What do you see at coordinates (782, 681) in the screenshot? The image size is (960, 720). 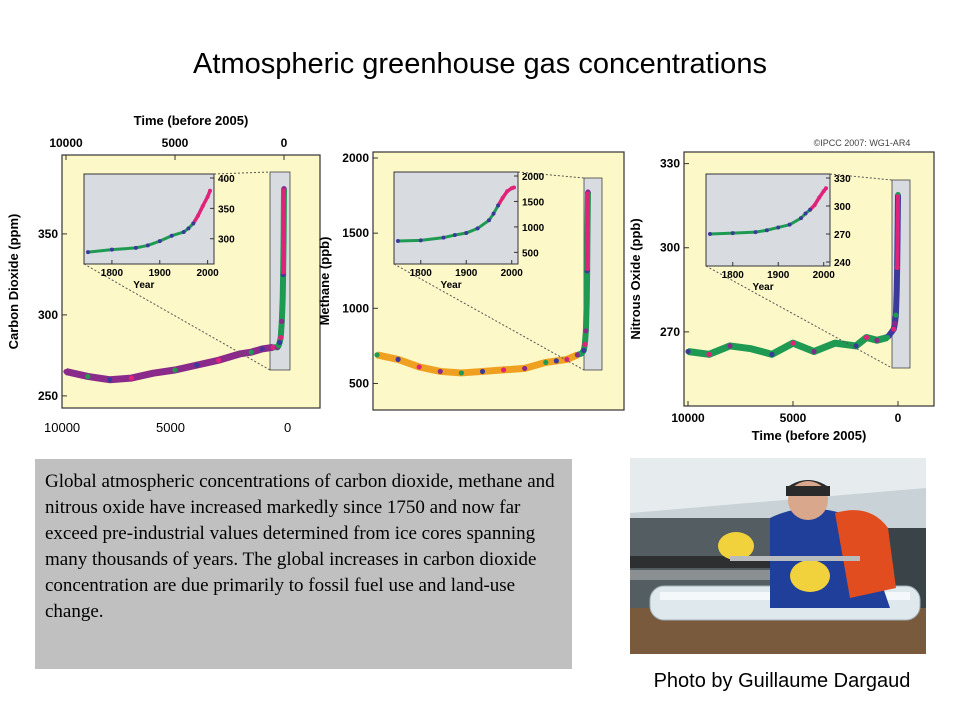 I see `photo-credit: Photo by Guillaume Dargaud` at bounding box center [782, 681].